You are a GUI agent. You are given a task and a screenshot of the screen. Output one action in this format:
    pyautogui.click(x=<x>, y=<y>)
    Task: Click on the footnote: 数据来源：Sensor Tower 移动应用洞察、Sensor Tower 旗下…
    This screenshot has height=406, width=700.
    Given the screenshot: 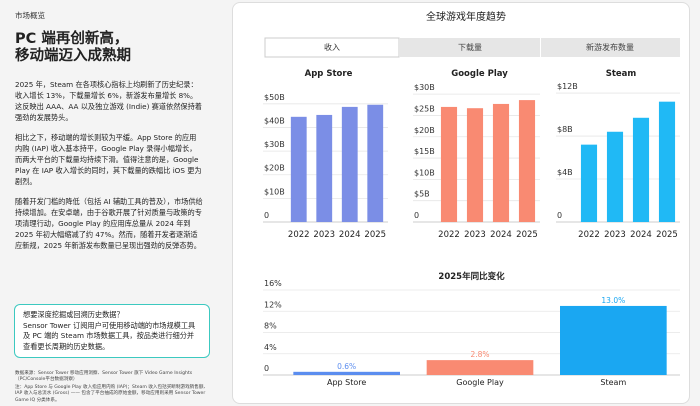 What is the action you would take?
    pyautogui.click(x=104, y=377)
    